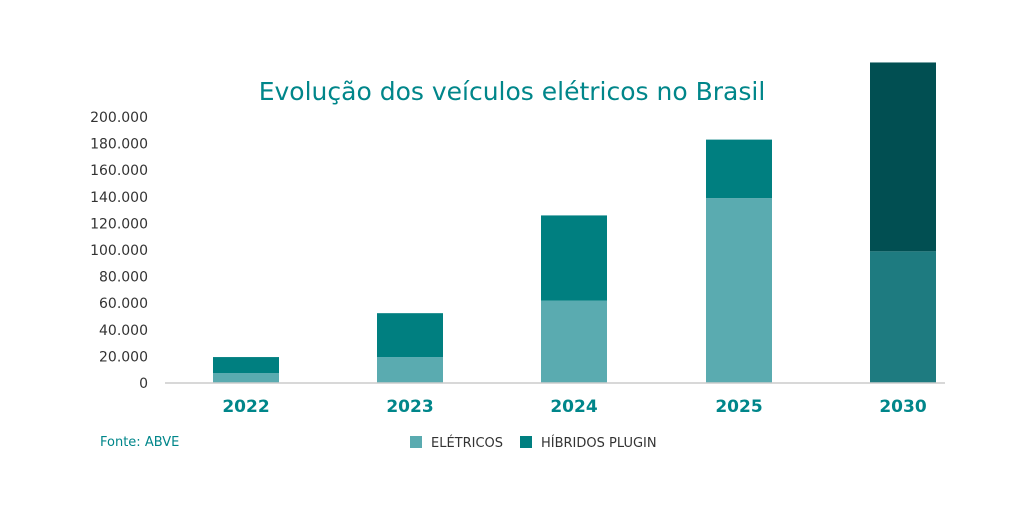 The height and width of the screenshot is (516, 1024). What do you see at coordinates (739, 169) in the screenshot?
I see `bar-2025-h-bridos-plugin` at bounding box center [739, 169].